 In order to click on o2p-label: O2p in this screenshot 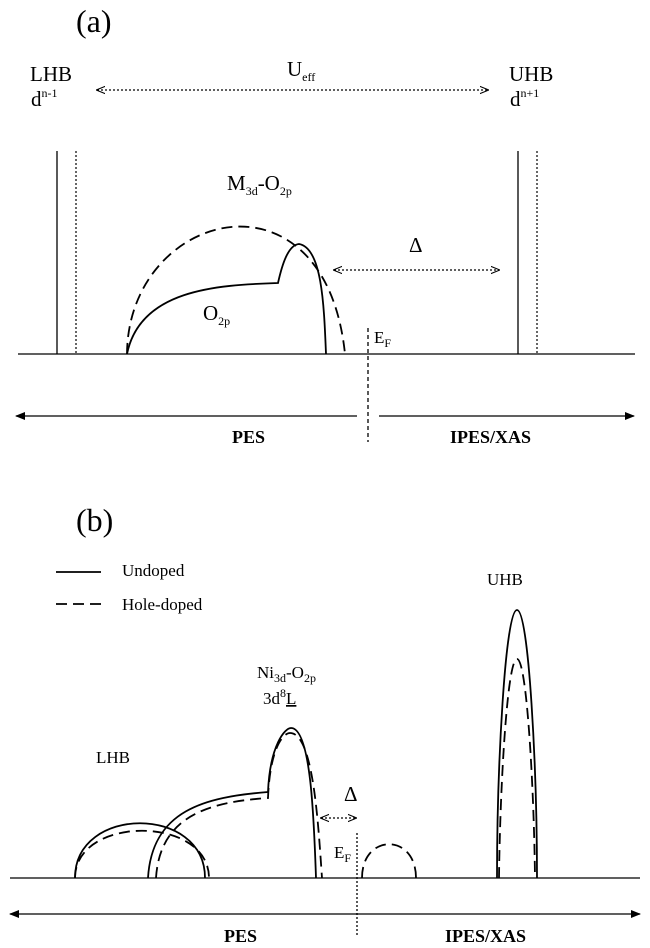, I will do `click(216, 314)`.